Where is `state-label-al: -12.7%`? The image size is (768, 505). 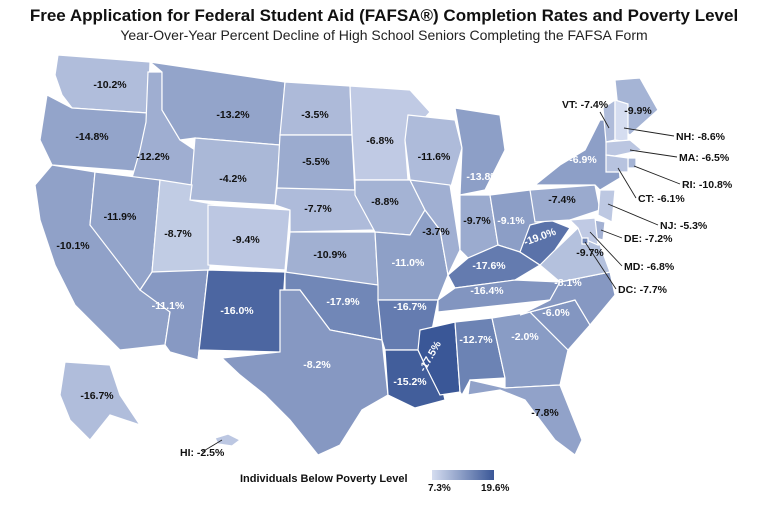 state-label-al: -12.7% is located at coordinates (476, 340).